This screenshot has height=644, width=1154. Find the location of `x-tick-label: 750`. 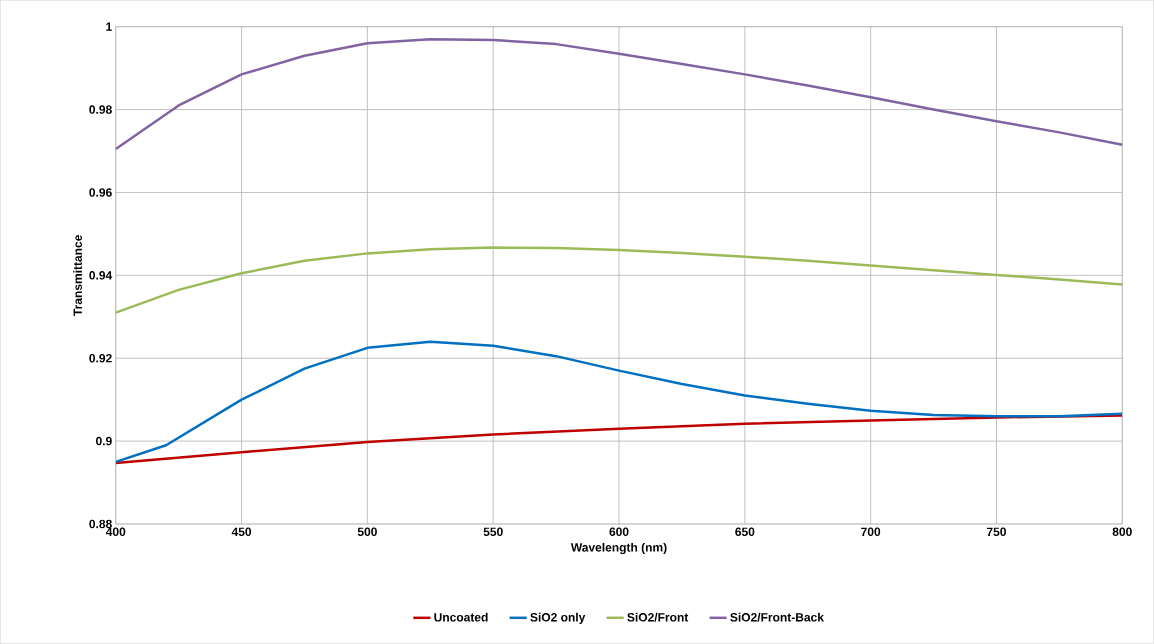

x-tick-label: 750 is located at coordinates (996, 532).